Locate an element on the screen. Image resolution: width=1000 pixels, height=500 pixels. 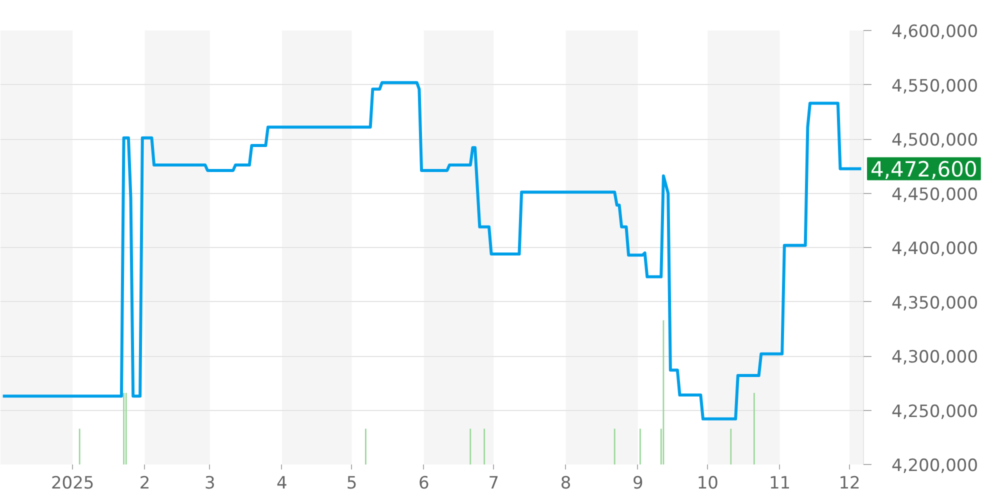
text: 4,472,600 is located at coordinates (924, 170).